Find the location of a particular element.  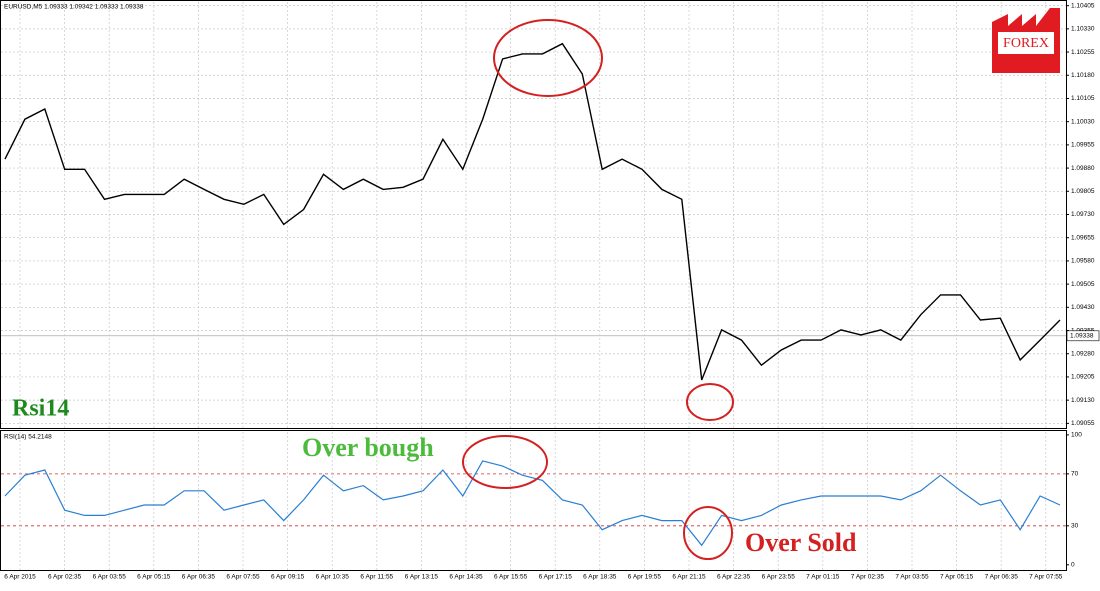

rsi-line is located at coordinates (532, 503).